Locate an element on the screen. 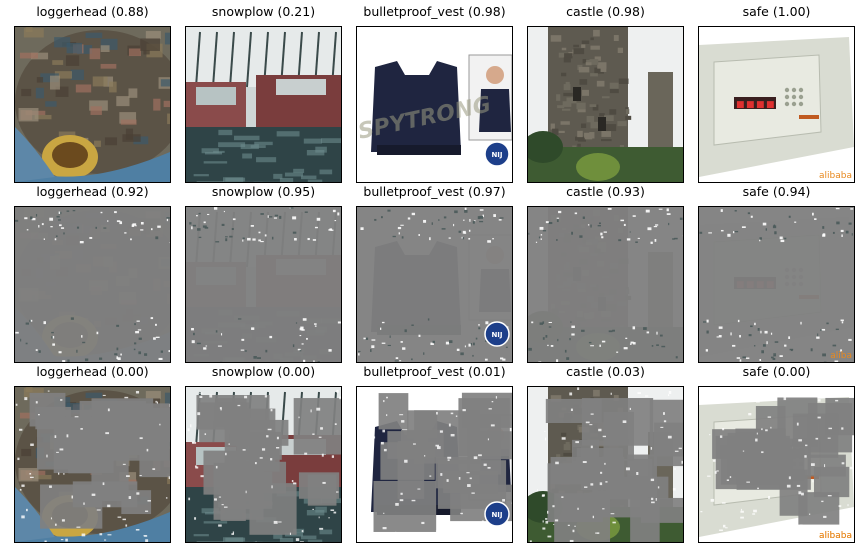  safe-photo: ■ ■ ■ ■alibaba is located at coordinates (776, 104).